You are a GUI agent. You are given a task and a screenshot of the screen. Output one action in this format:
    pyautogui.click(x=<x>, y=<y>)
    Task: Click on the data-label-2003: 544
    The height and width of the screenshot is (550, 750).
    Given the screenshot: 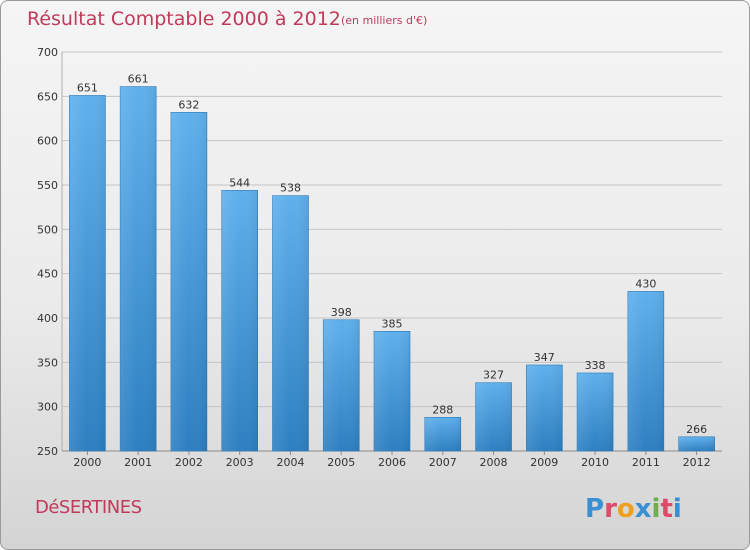 What is the action you would take?
    pyautogui.click(x=239, y=182)
    